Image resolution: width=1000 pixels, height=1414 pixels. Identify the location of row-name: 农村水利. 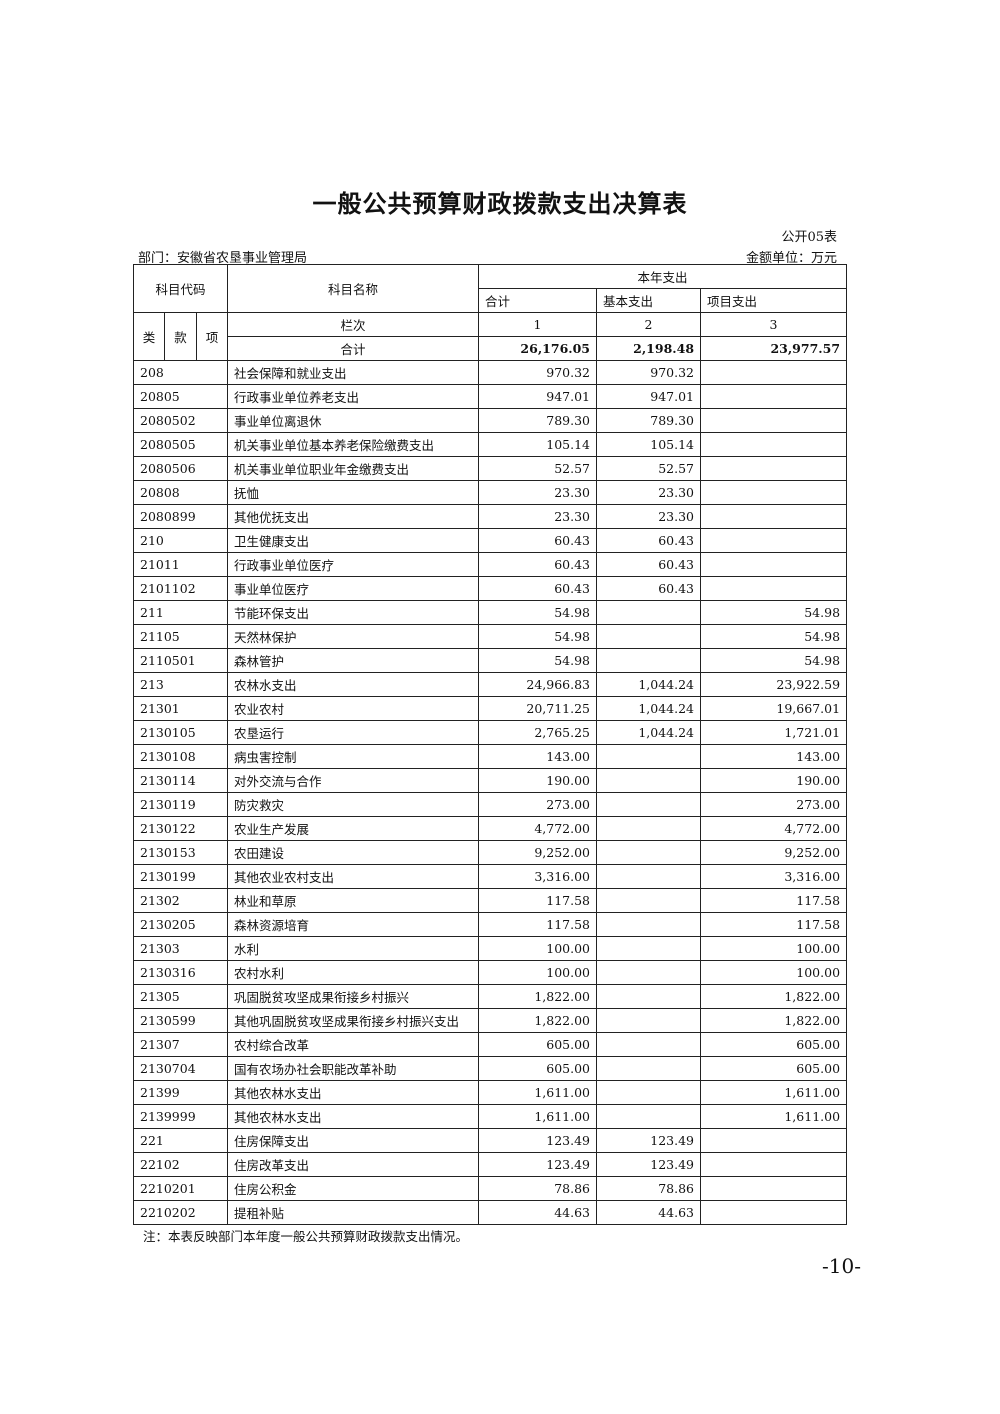
(353, 972).